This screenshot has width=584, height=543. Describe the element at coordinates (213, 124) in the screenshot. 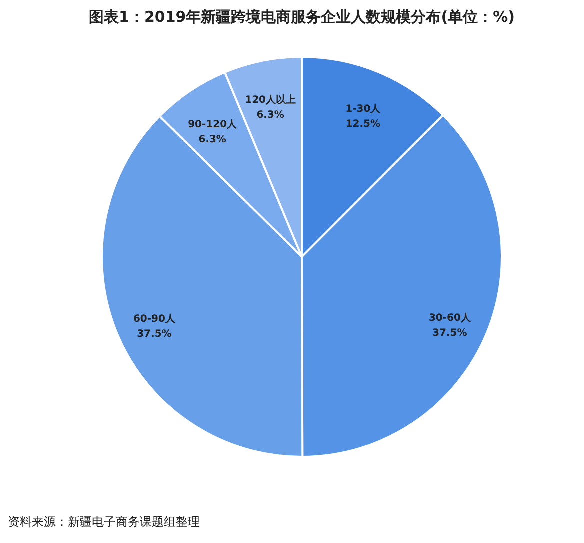

I see `slice-label: 90-120人` at that location.